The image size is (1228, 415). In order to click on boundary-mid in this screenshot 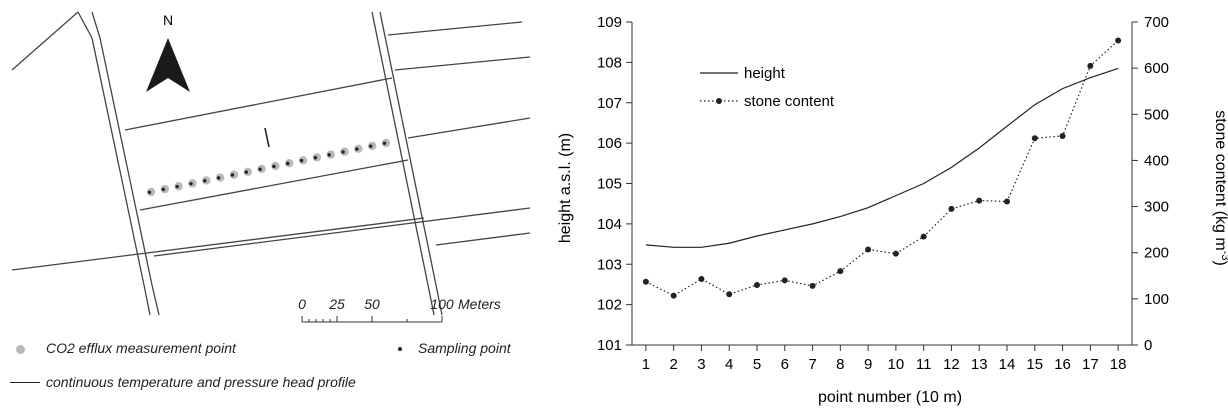, I will do `click(274, 185)`.